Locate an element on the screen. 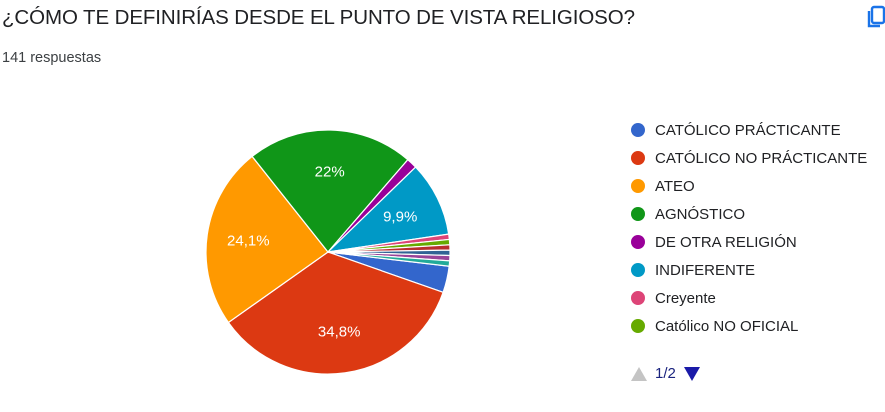 This screenshot has width=885, height=412. legend-label: CATÓLICO PRÁCTICANTE is located at coordinates (748, 130).